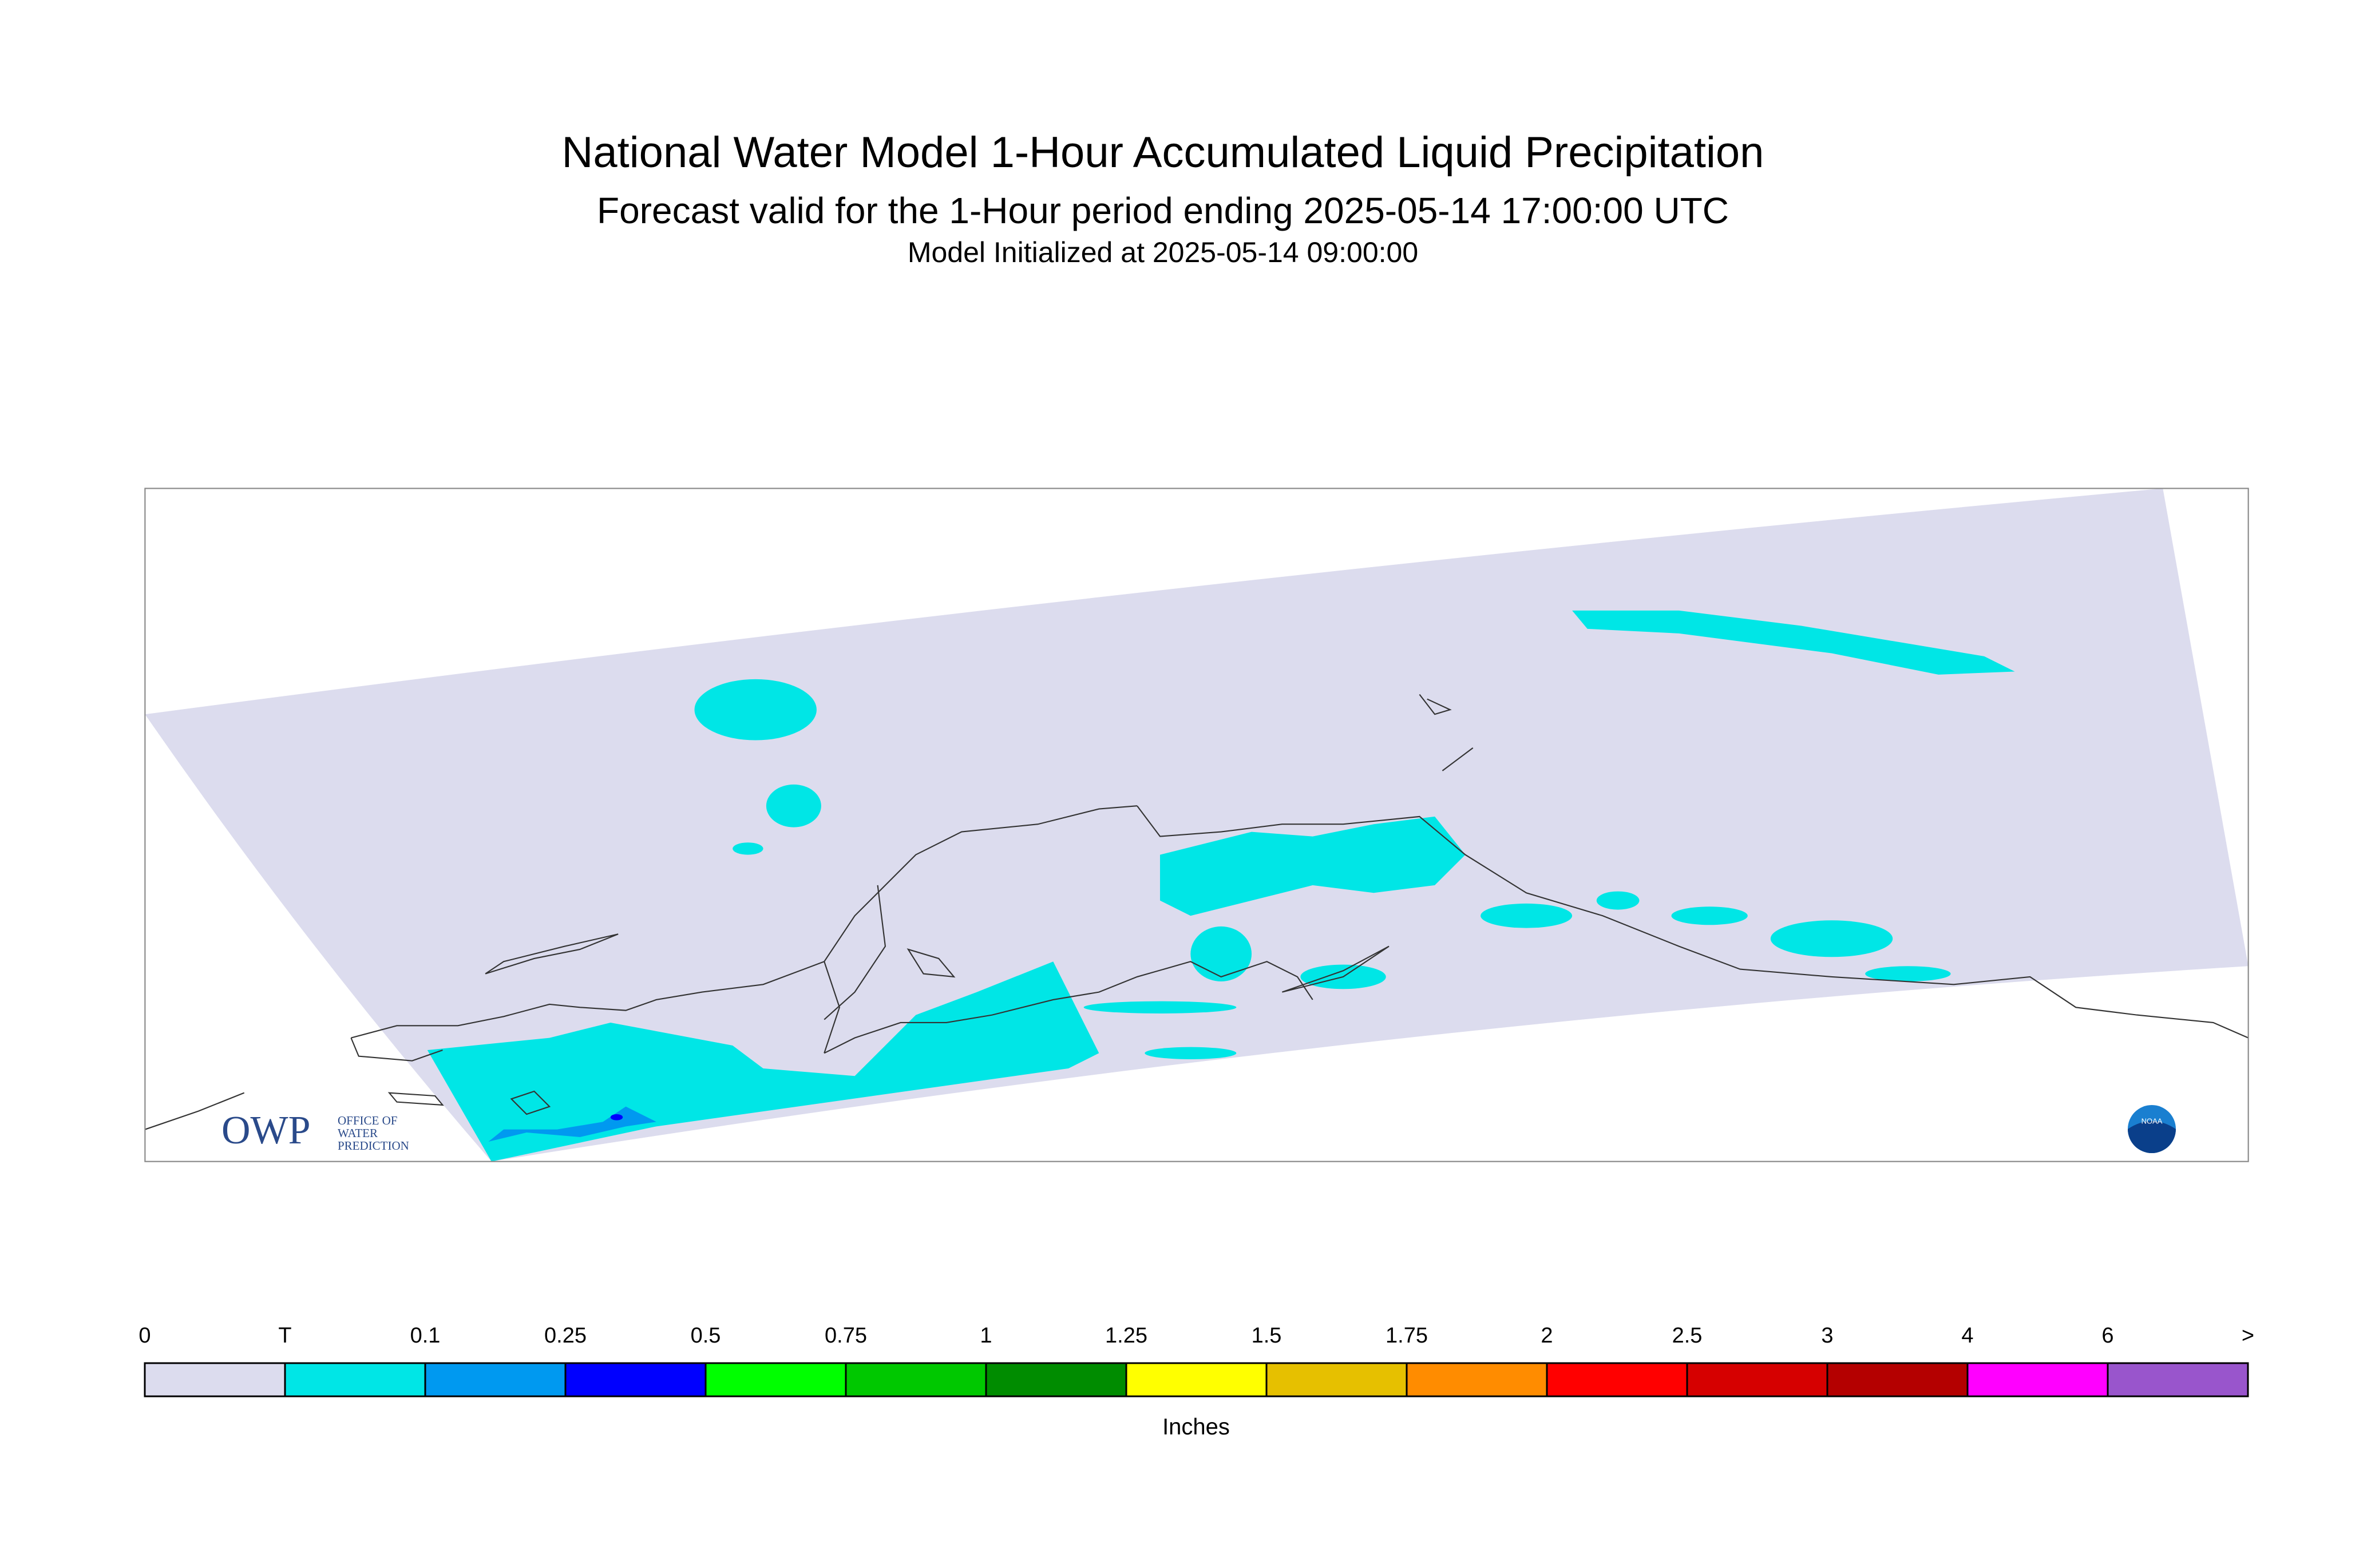 The width and height of the screenshot is (2375, 1568). Describe the element at coordinates (986, 1336) in the screenshot. I see `colorbar-label: 1` at that location.